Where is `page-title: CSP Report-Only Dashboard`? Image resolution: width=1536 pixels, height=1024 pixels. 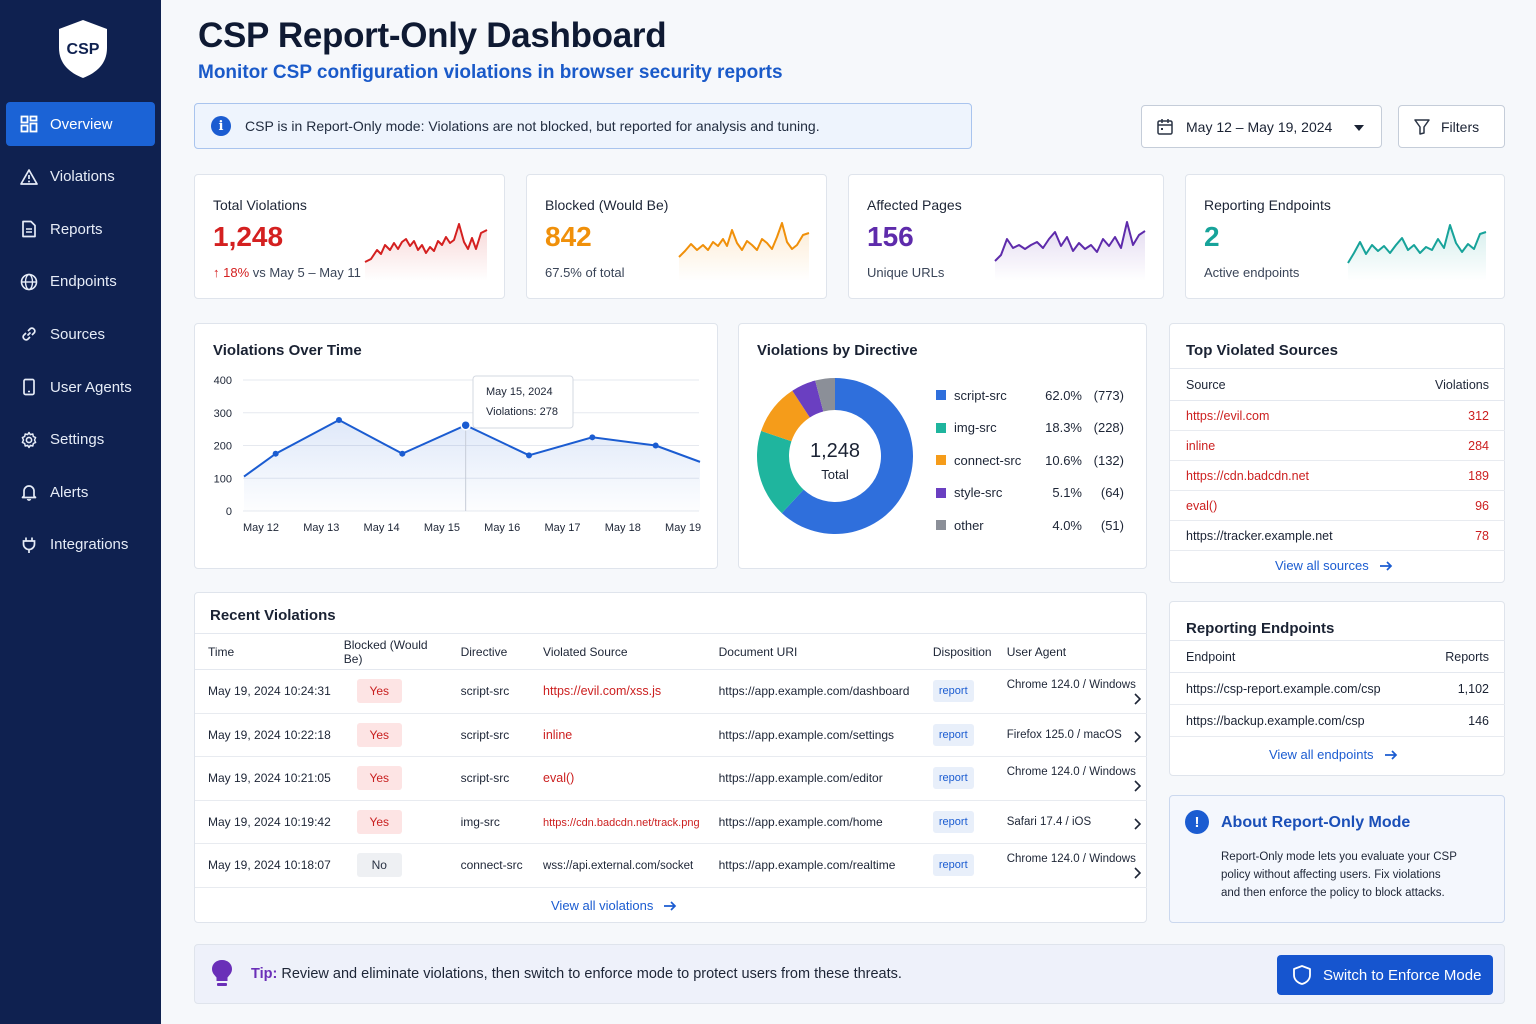 page-title: CSP Report-Only Dashboard is located at coordinates (432, 35).